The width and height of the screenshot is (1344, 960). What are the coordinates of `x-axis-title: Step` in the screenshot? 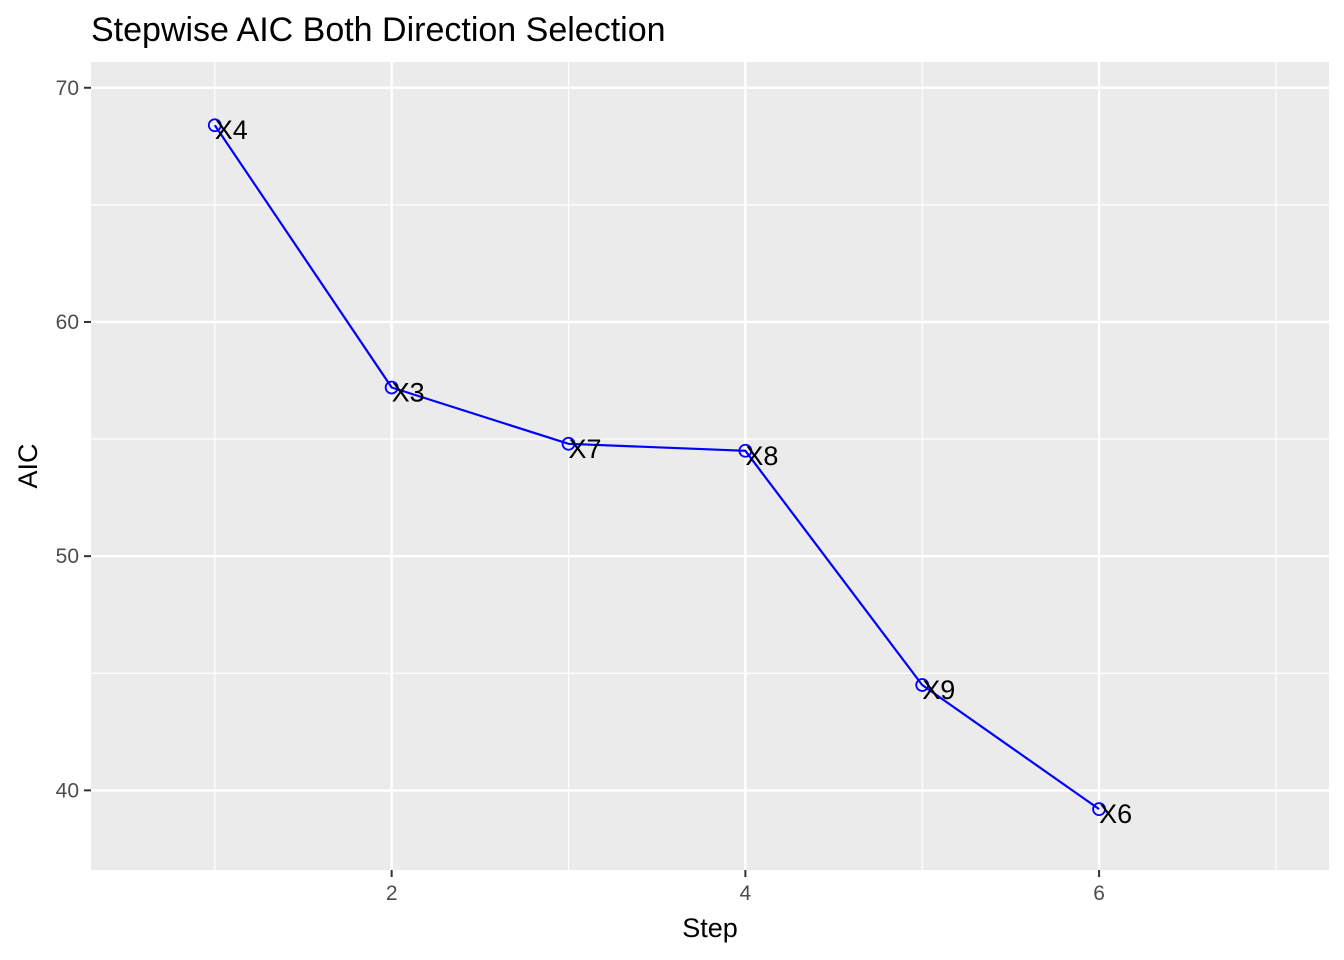 It's located at (710, 928).